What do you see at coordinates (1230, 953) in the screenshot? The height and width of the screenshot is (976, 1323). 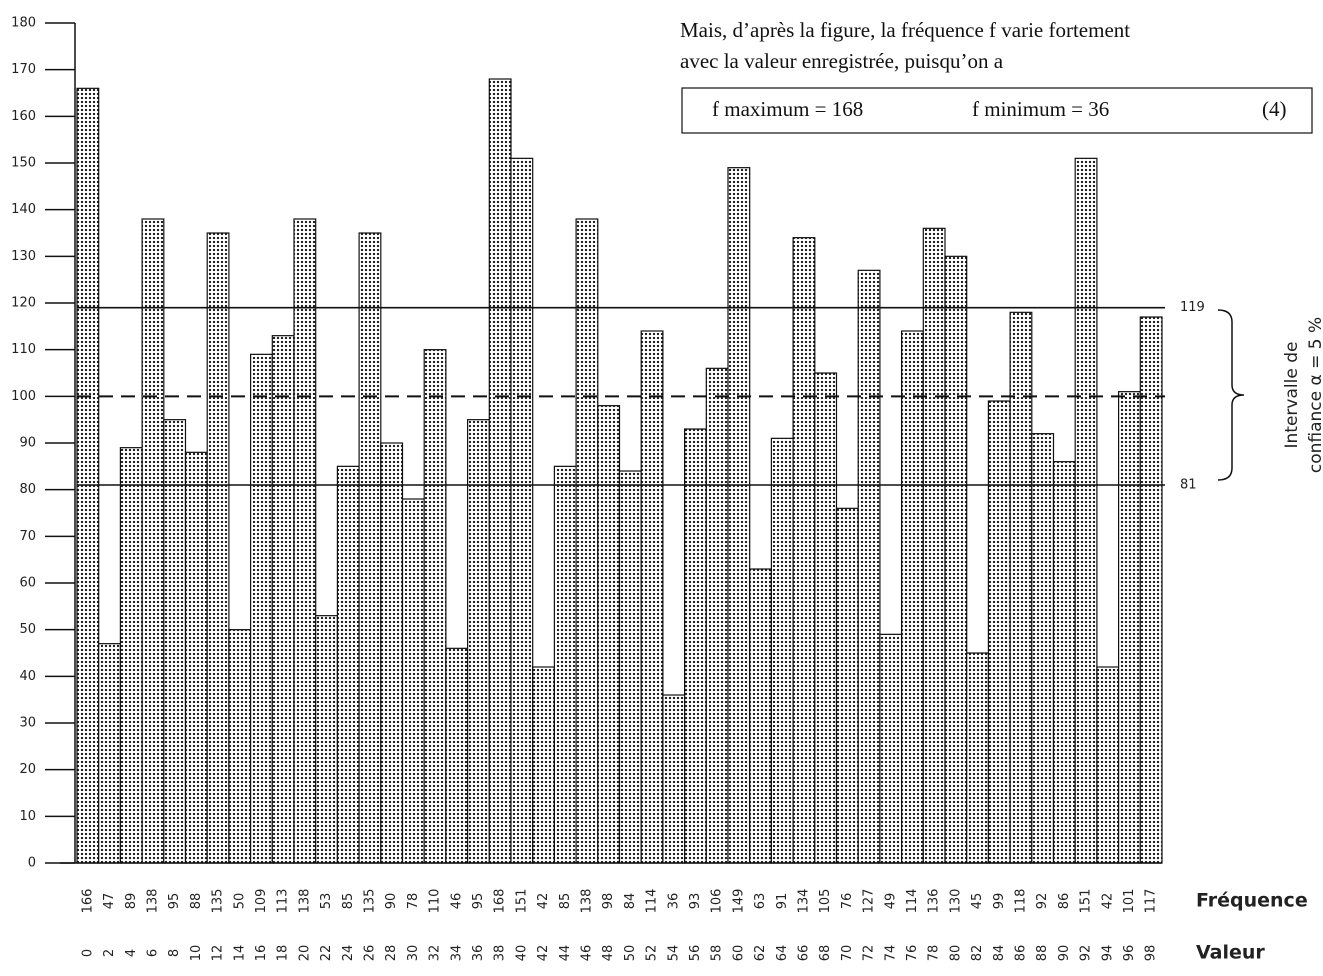 I see `category-row-label: Valeur` at bounding box center [1230, 953].